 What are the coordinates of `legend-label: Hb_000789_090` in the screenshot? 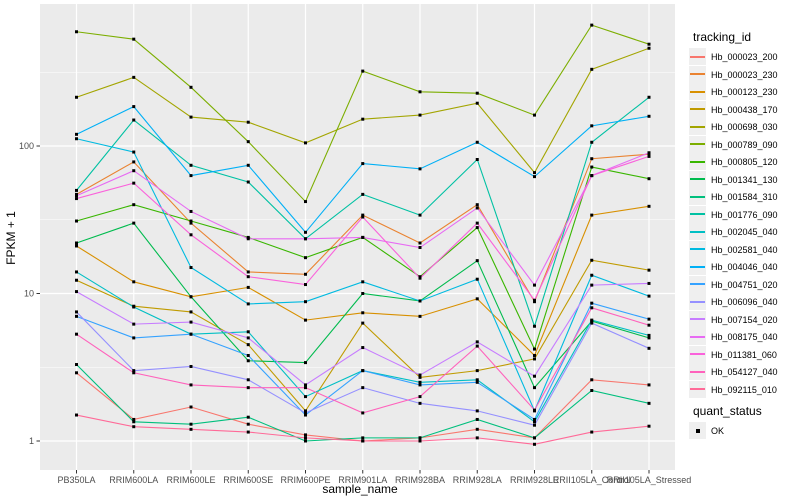 It's located at (744, 144).